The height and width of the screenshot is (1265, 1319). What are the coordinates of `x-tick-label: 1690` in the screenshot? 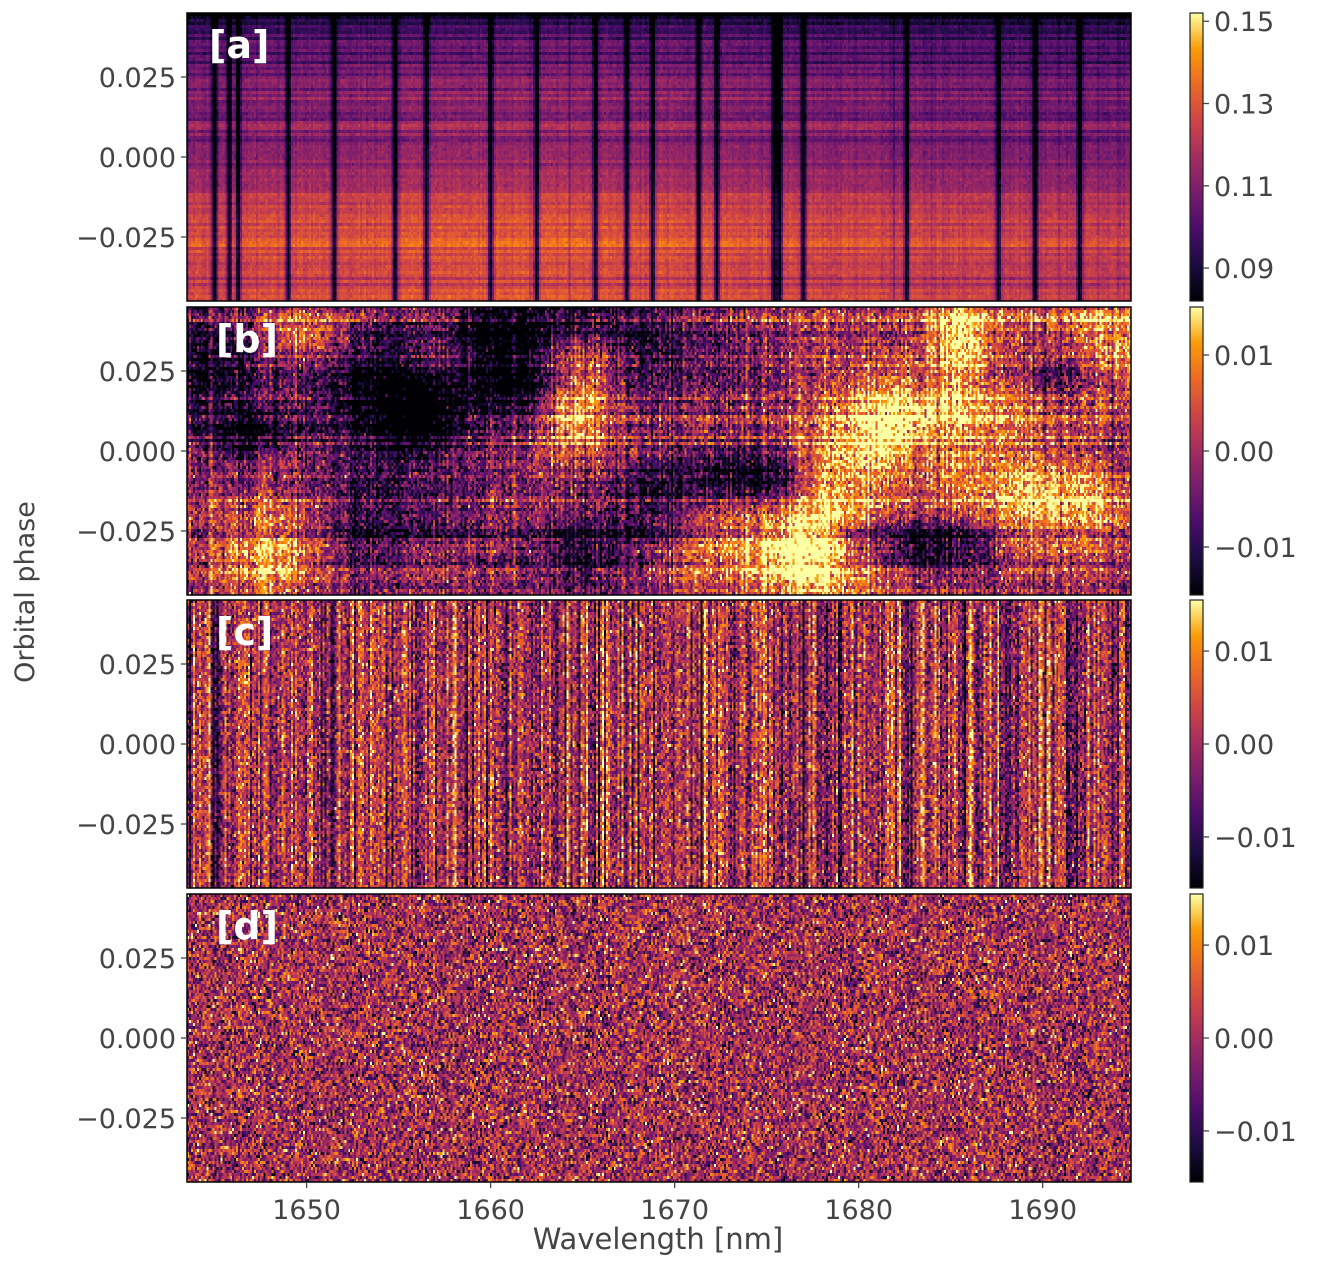 It's located at (1042, 1210).